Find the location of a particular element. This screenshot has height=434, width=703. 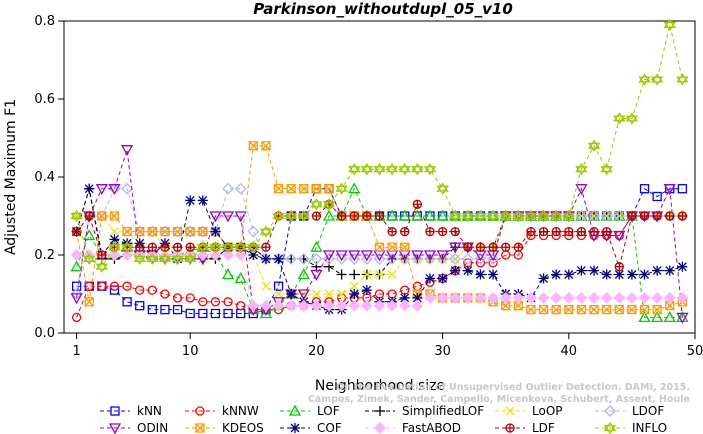

legend-item: kNN is located at coordinates (131, 411).